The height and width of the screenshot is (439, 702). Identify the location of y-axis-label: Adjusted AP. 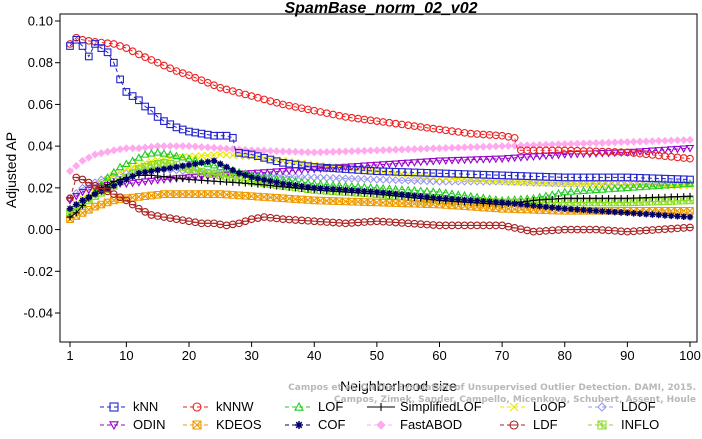
(11, 170).